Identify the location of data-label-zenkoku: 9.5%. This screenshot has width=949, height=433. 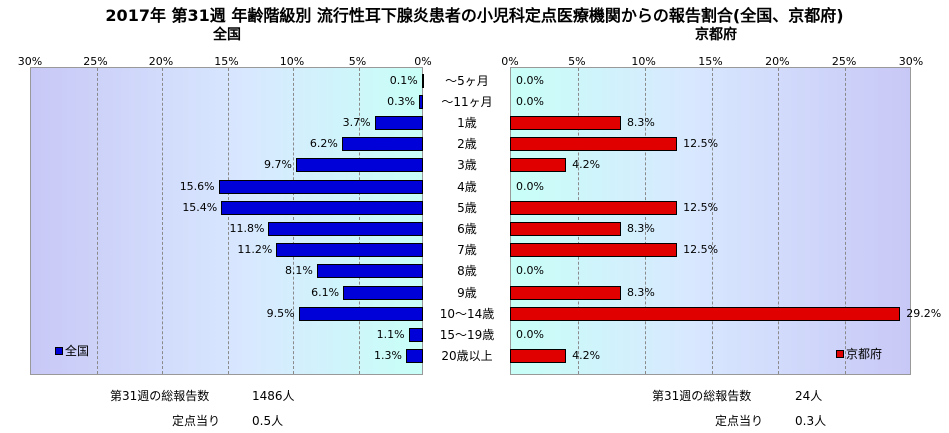
(280, 313).